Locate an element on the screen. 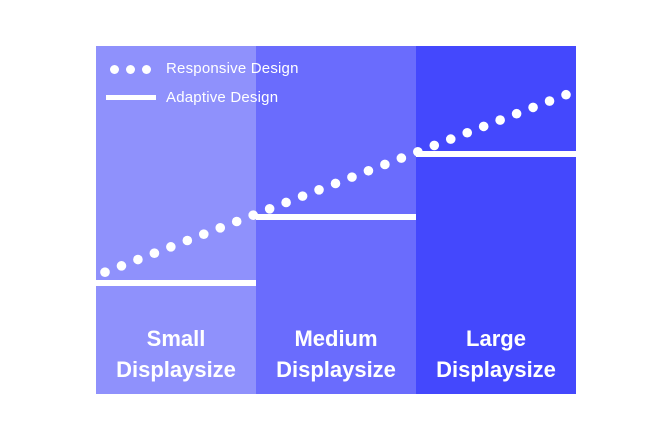  legend-label-responsive: Responsive Design is located at coordinates (232, 68).